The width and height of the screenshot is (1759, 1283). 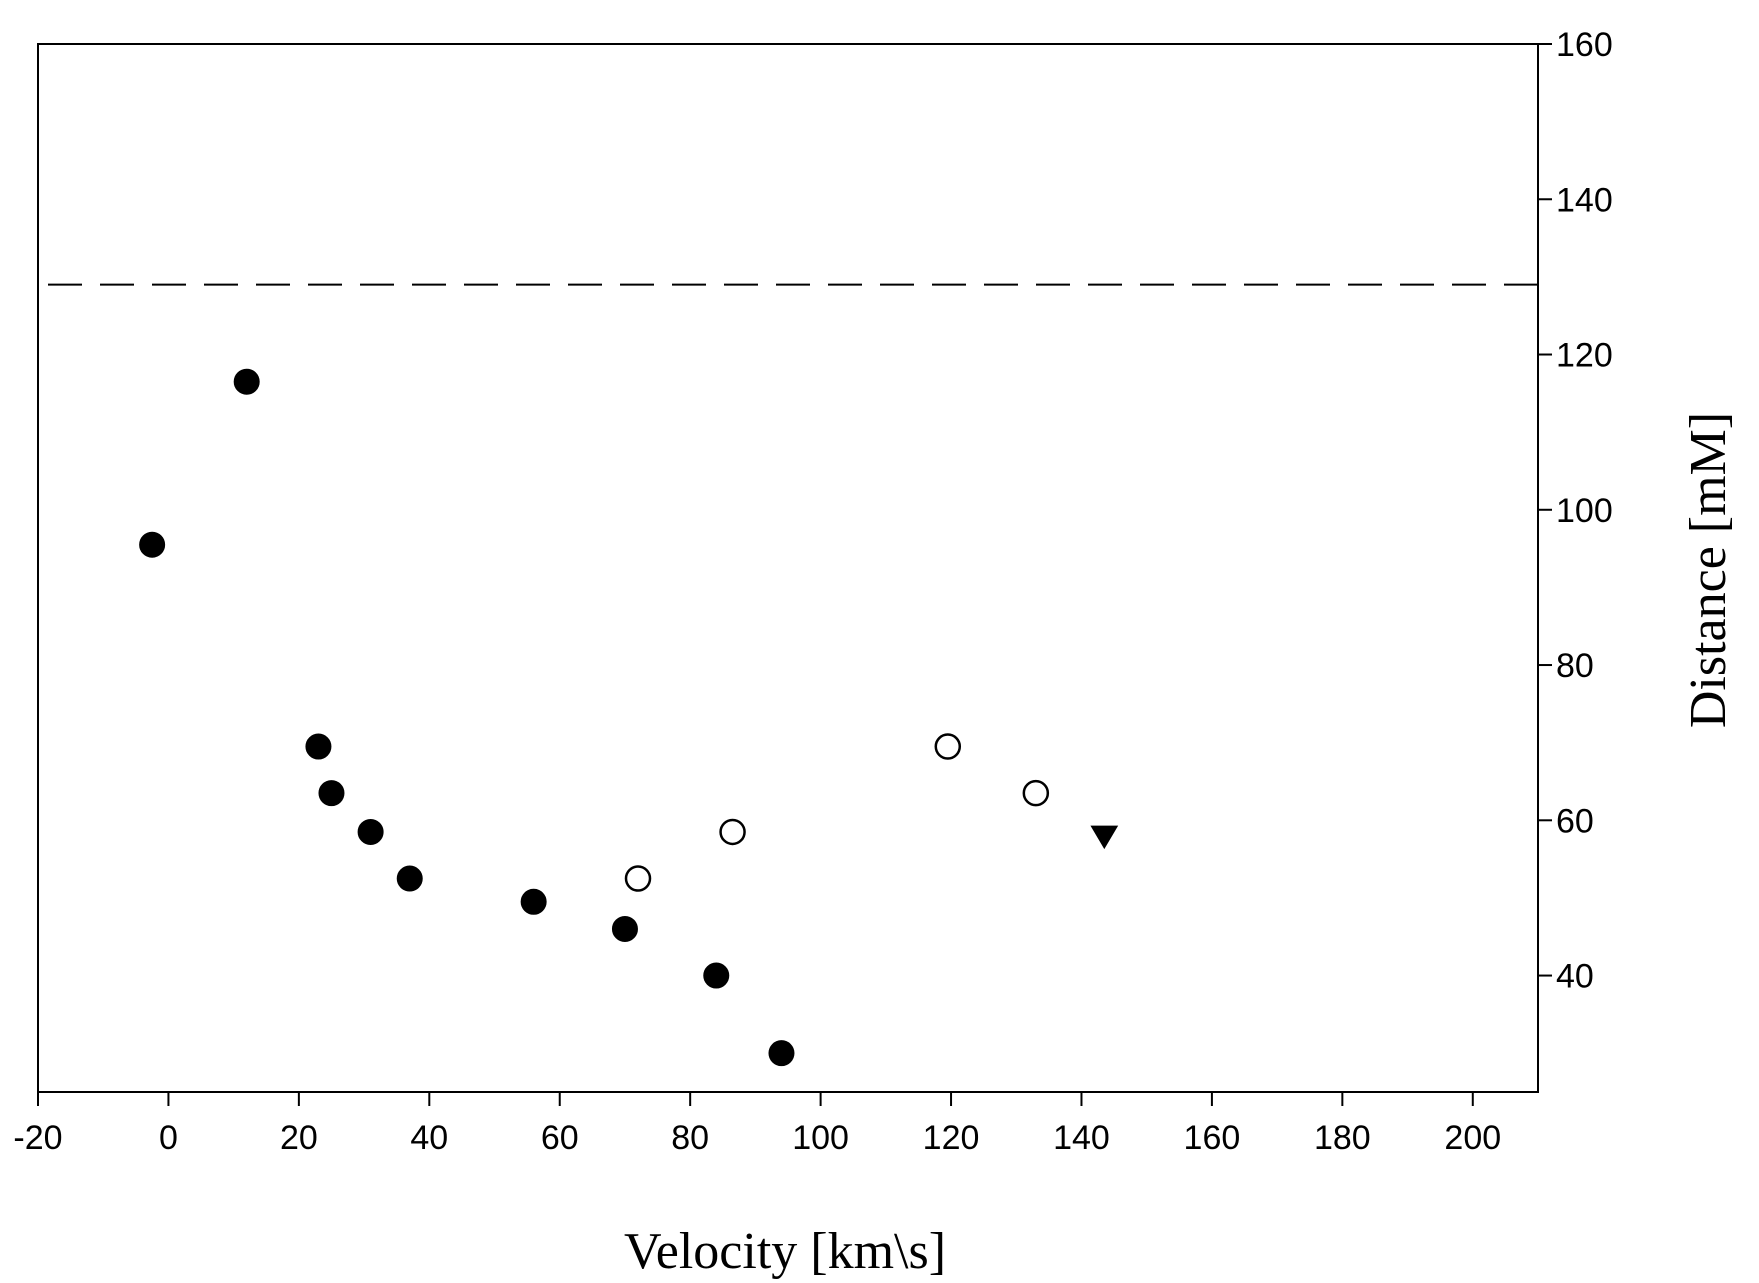 I want to click on y-tick-label: 160, so click(x=1584, y=45).